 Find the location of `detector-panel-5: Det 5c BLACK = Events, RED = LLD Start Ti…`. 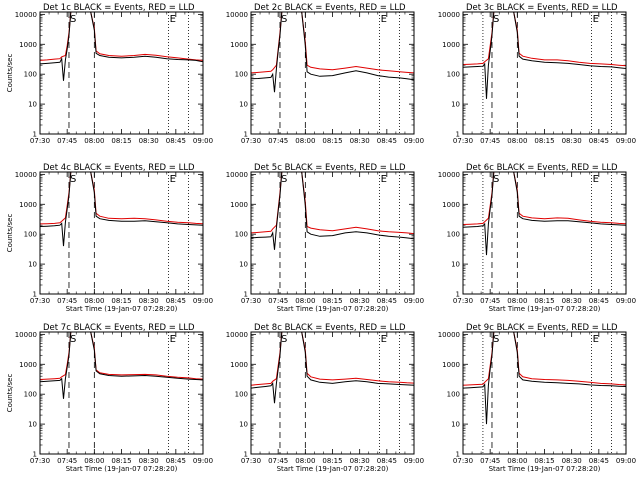

detector-panel-5: Det 5c BLACK = Events, RED = LLD Start Ti… is located at coordinates (325, 238).